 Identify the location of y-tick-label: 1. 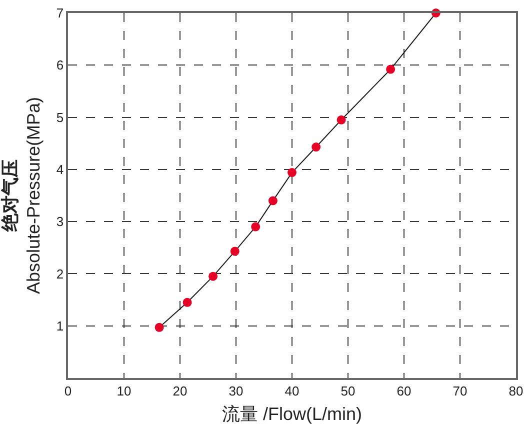
(60, 326).